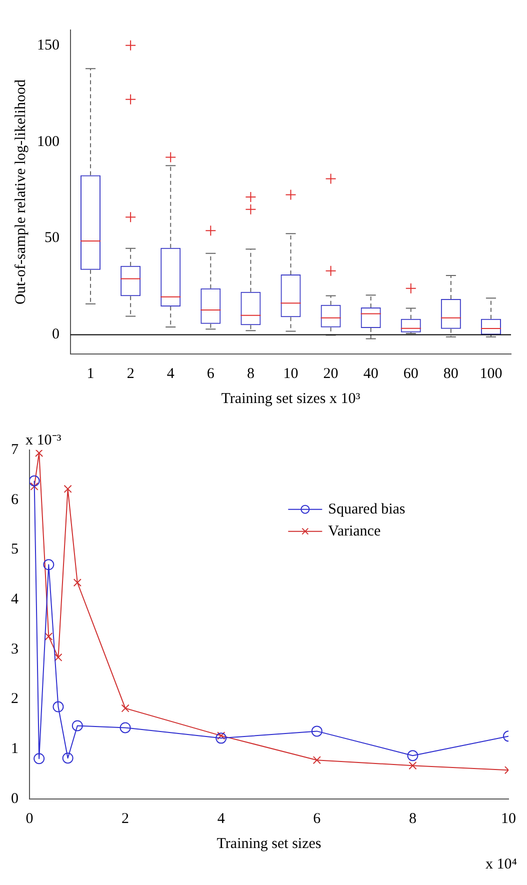 The width and height of the screenshot is (527, 885). What do you see at coordinates (501, 864) in the screenshot?
I see `text: x 10⁴` at bounding box center [501, 864].